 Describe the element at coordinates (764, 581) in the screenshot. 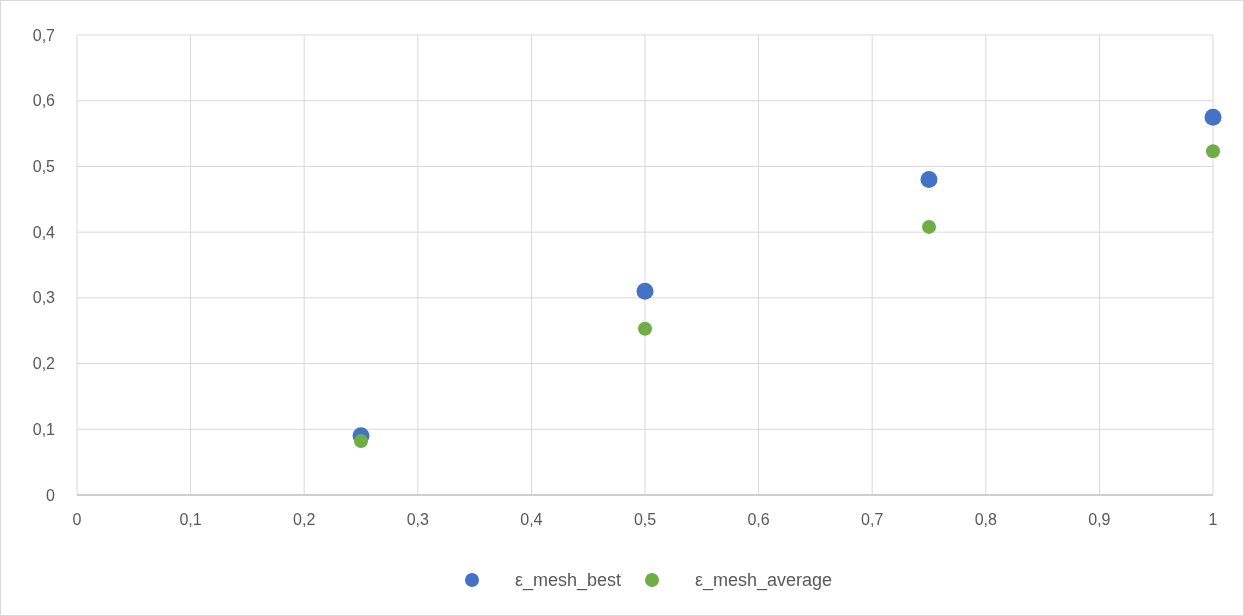

I see `legend-label: ε_mesh_average` at that location.